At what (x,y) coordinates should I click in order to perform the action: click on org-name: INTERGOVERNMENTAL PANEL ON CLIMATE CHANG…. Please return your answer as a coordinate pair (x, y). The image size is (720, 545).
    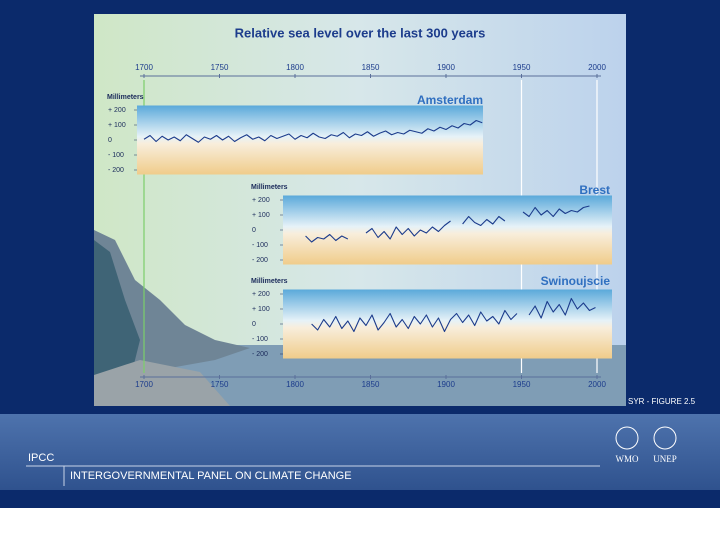
    Looking at the image, I should click on (211, 476).